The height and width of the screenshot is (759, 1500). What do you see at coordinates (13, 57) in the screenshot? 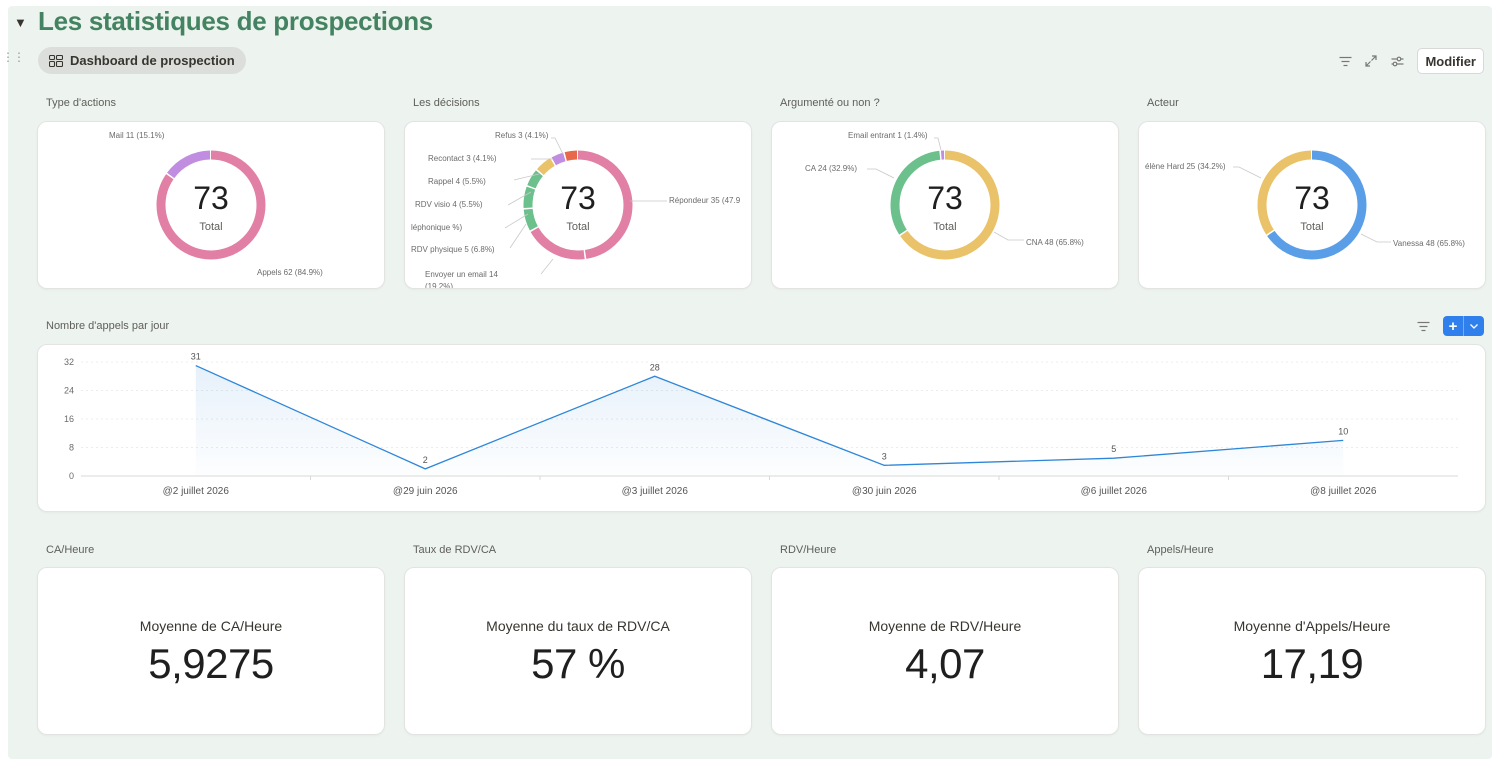
I see `drag-handle-icon: ⋮⋮` at bounding box center [13, 57].